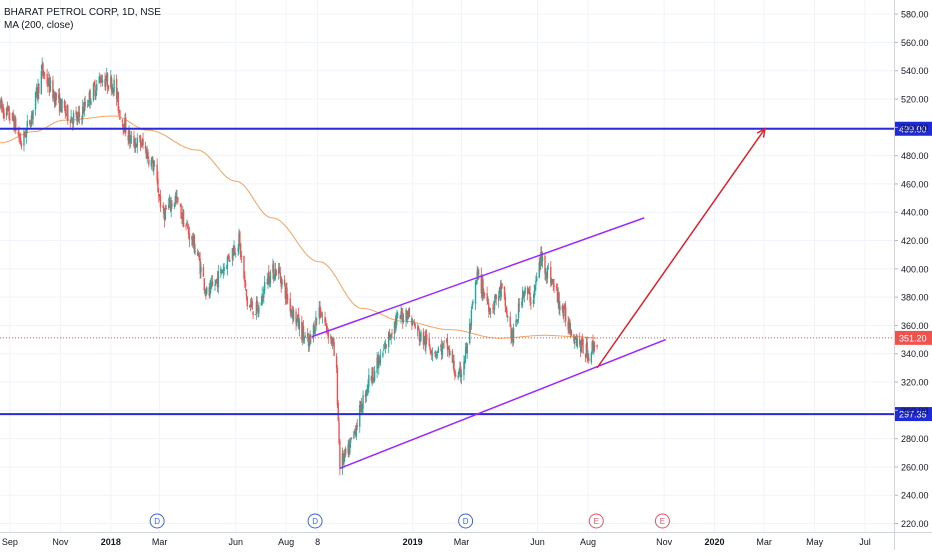 The width and height of the screenshot is (932, 555). Describe the element at coordinates (478, 277) in the screenshot. I see `channel-upper-line` at that location.